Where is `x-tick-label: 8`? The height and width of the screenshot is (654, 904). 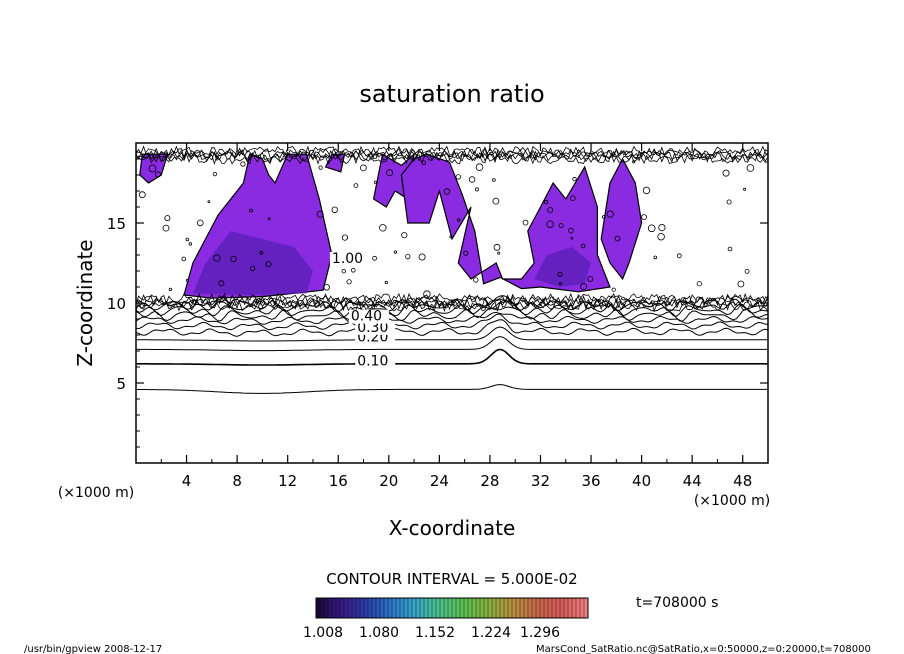 x-tick-label: 8 is located at coordinates (237, 481).